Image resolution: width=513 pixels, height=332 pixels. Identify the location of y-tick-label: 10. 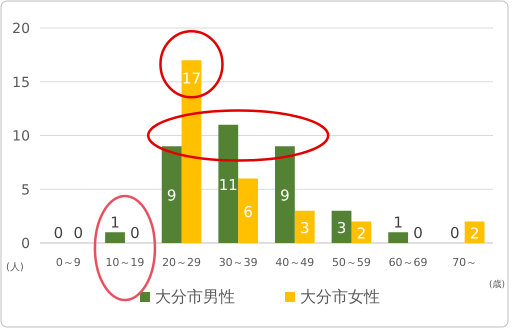
(21, 136).